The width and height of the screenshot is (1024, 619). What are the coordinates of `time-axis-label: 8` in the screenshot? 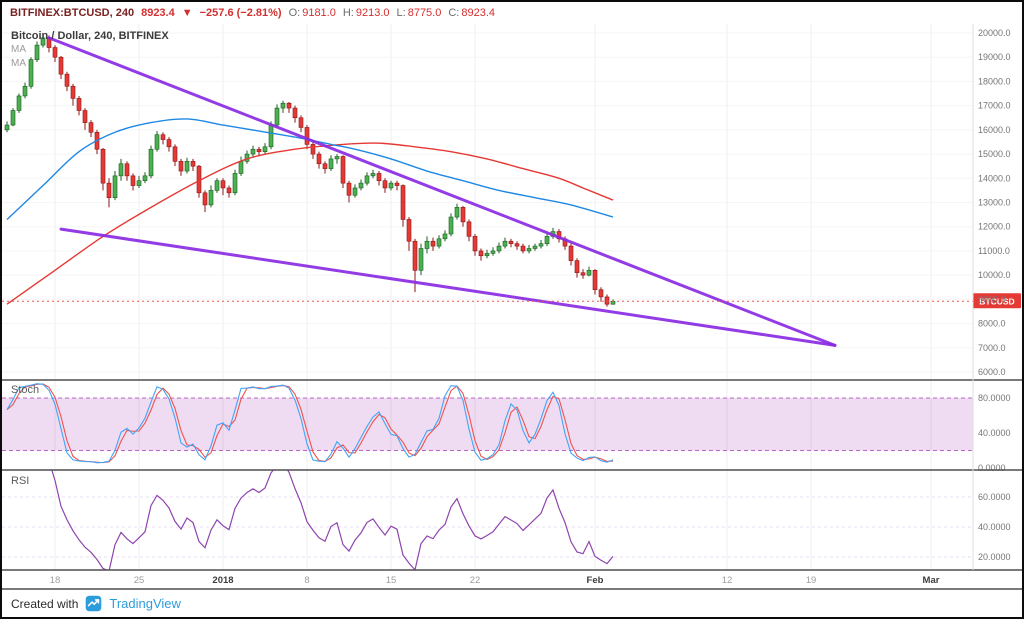 It's located at (306, 580).